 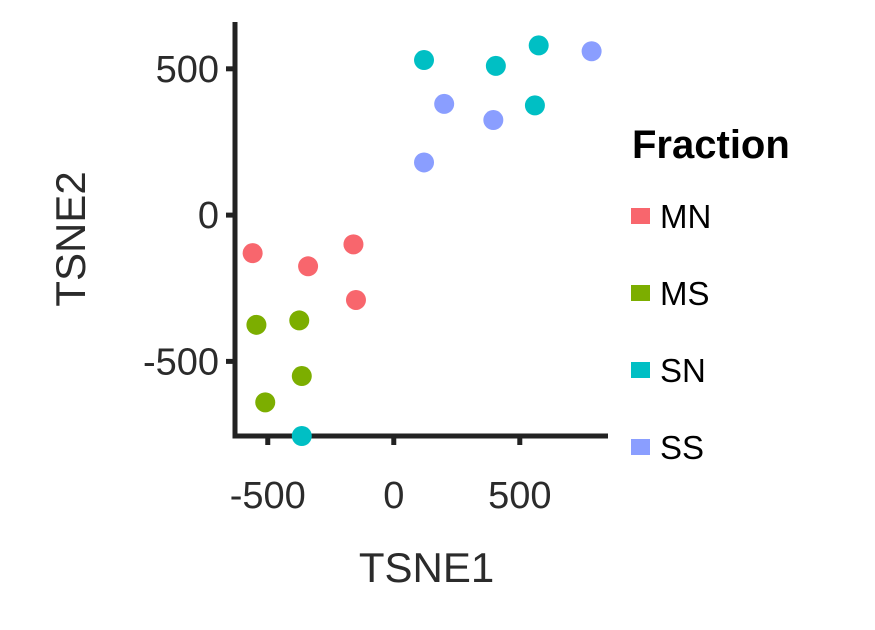 I want to click on x-tick-label: -500, so click(x=268, y=496).